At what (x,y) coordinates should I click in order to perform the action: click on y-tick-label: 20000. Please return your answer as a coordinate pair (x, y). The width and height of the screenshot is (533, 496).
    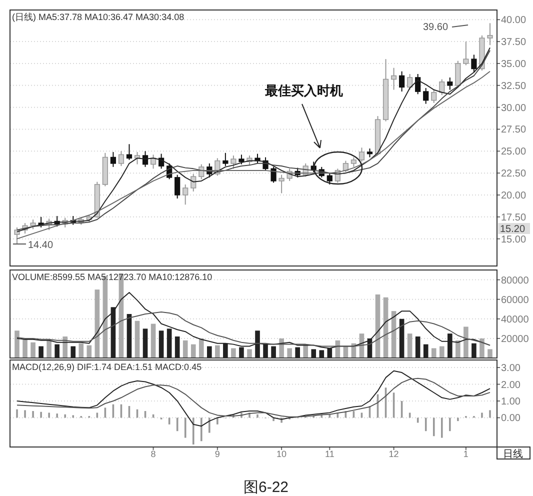
    Looking at the image, I should click on (515, 339).